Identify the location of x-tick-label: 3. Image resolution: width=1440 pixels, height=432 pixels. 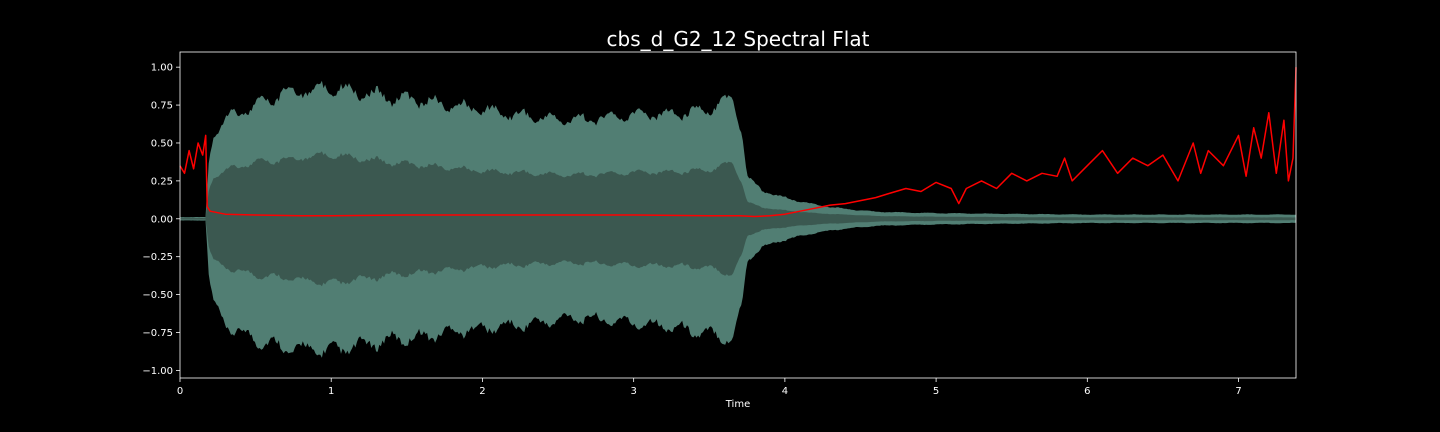
(633, 391).